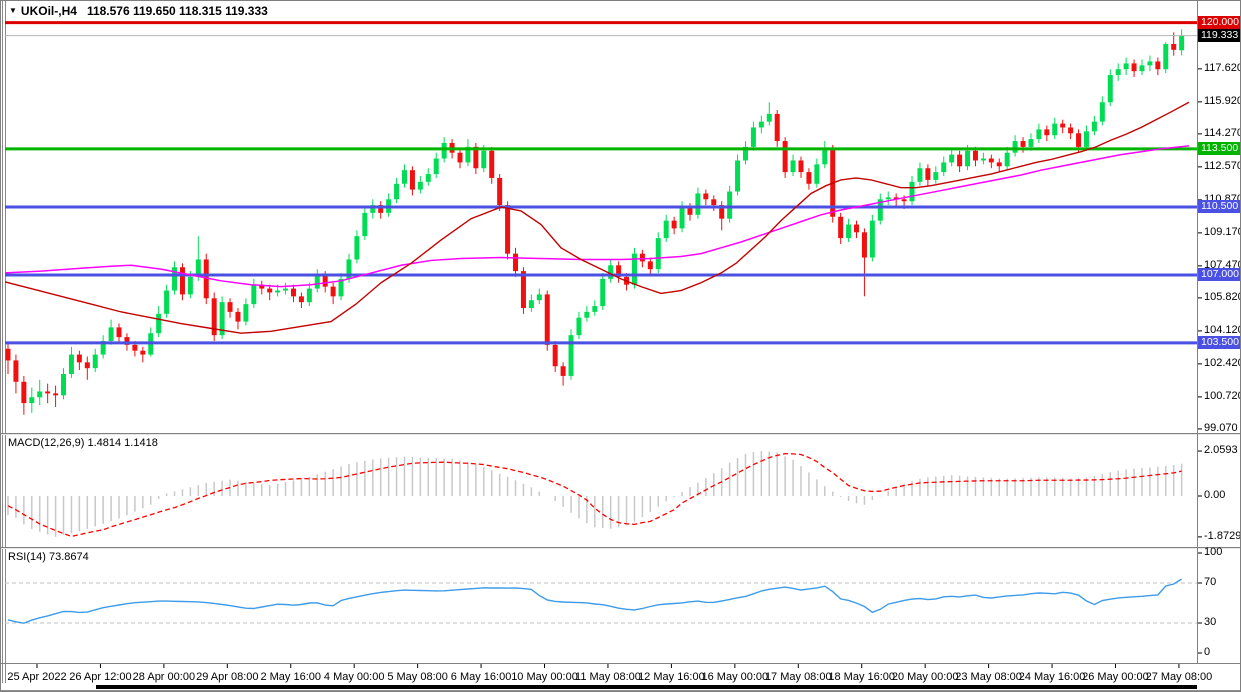 The image size is (1241, 692). Describe the element at coordinates (595, 494) in the screenshot. I see `macd-group` at that location.